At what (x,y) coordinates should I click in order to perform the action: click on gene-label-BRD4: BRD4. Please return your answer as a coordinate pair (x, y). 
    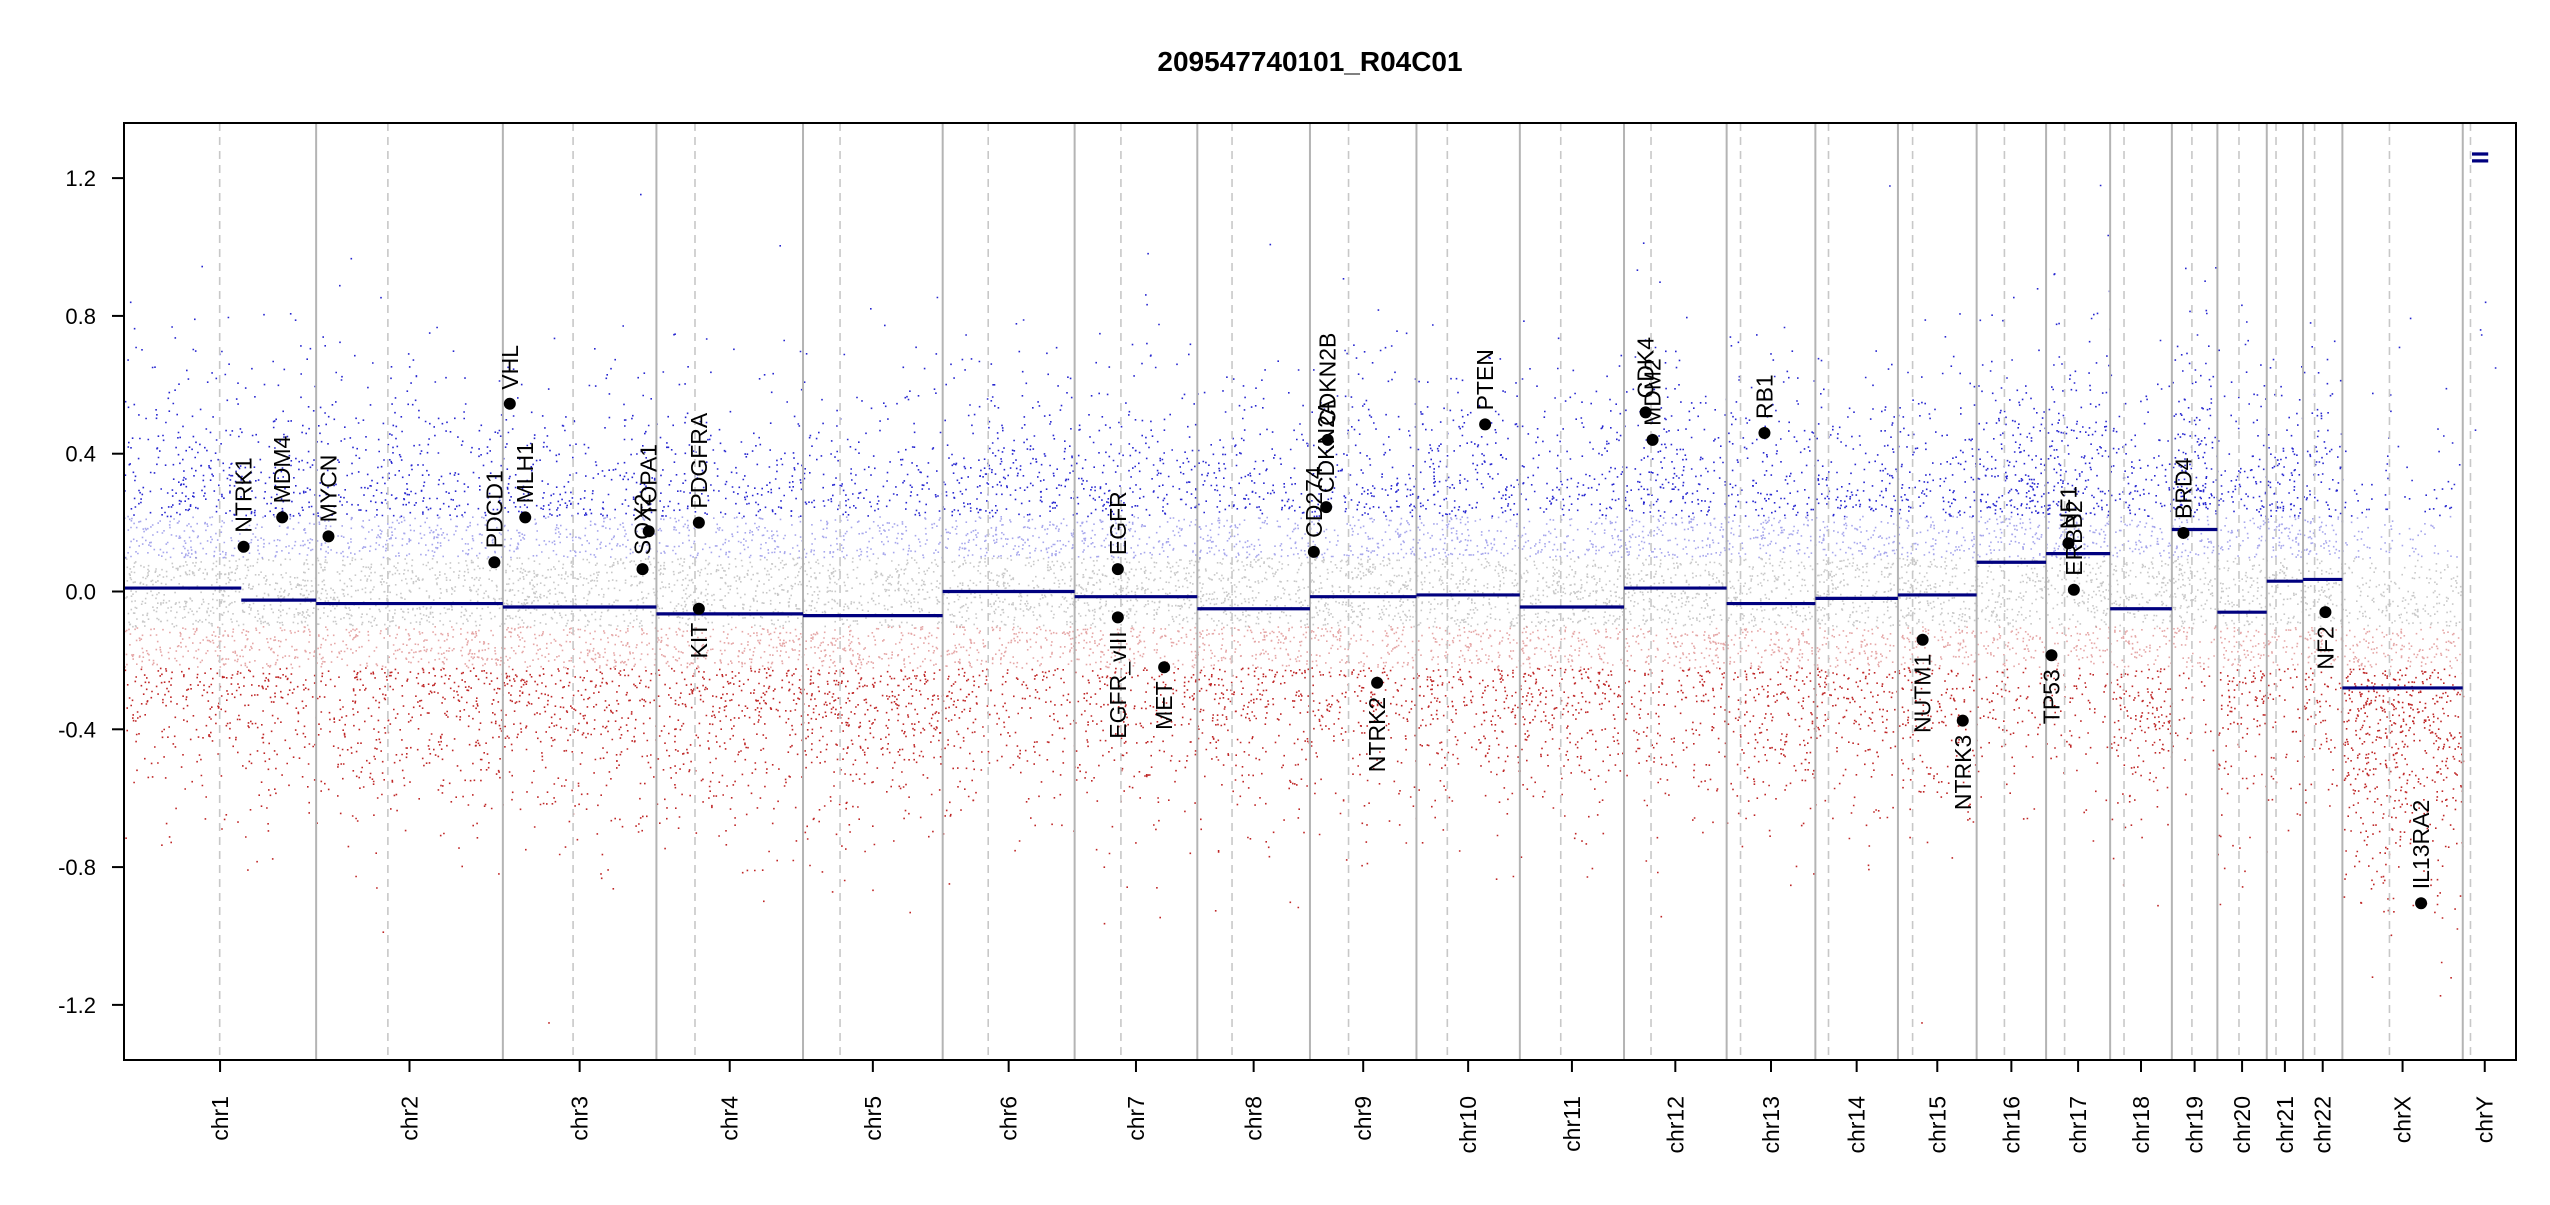
    Looking at the image, I should click on (2183, 488).